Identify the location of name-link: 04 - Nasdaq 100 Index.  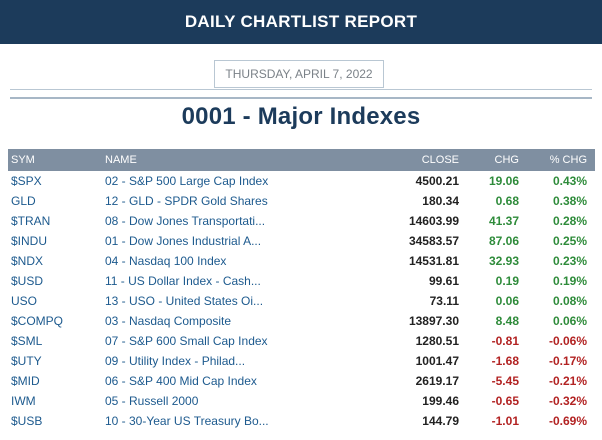
(166, 261).